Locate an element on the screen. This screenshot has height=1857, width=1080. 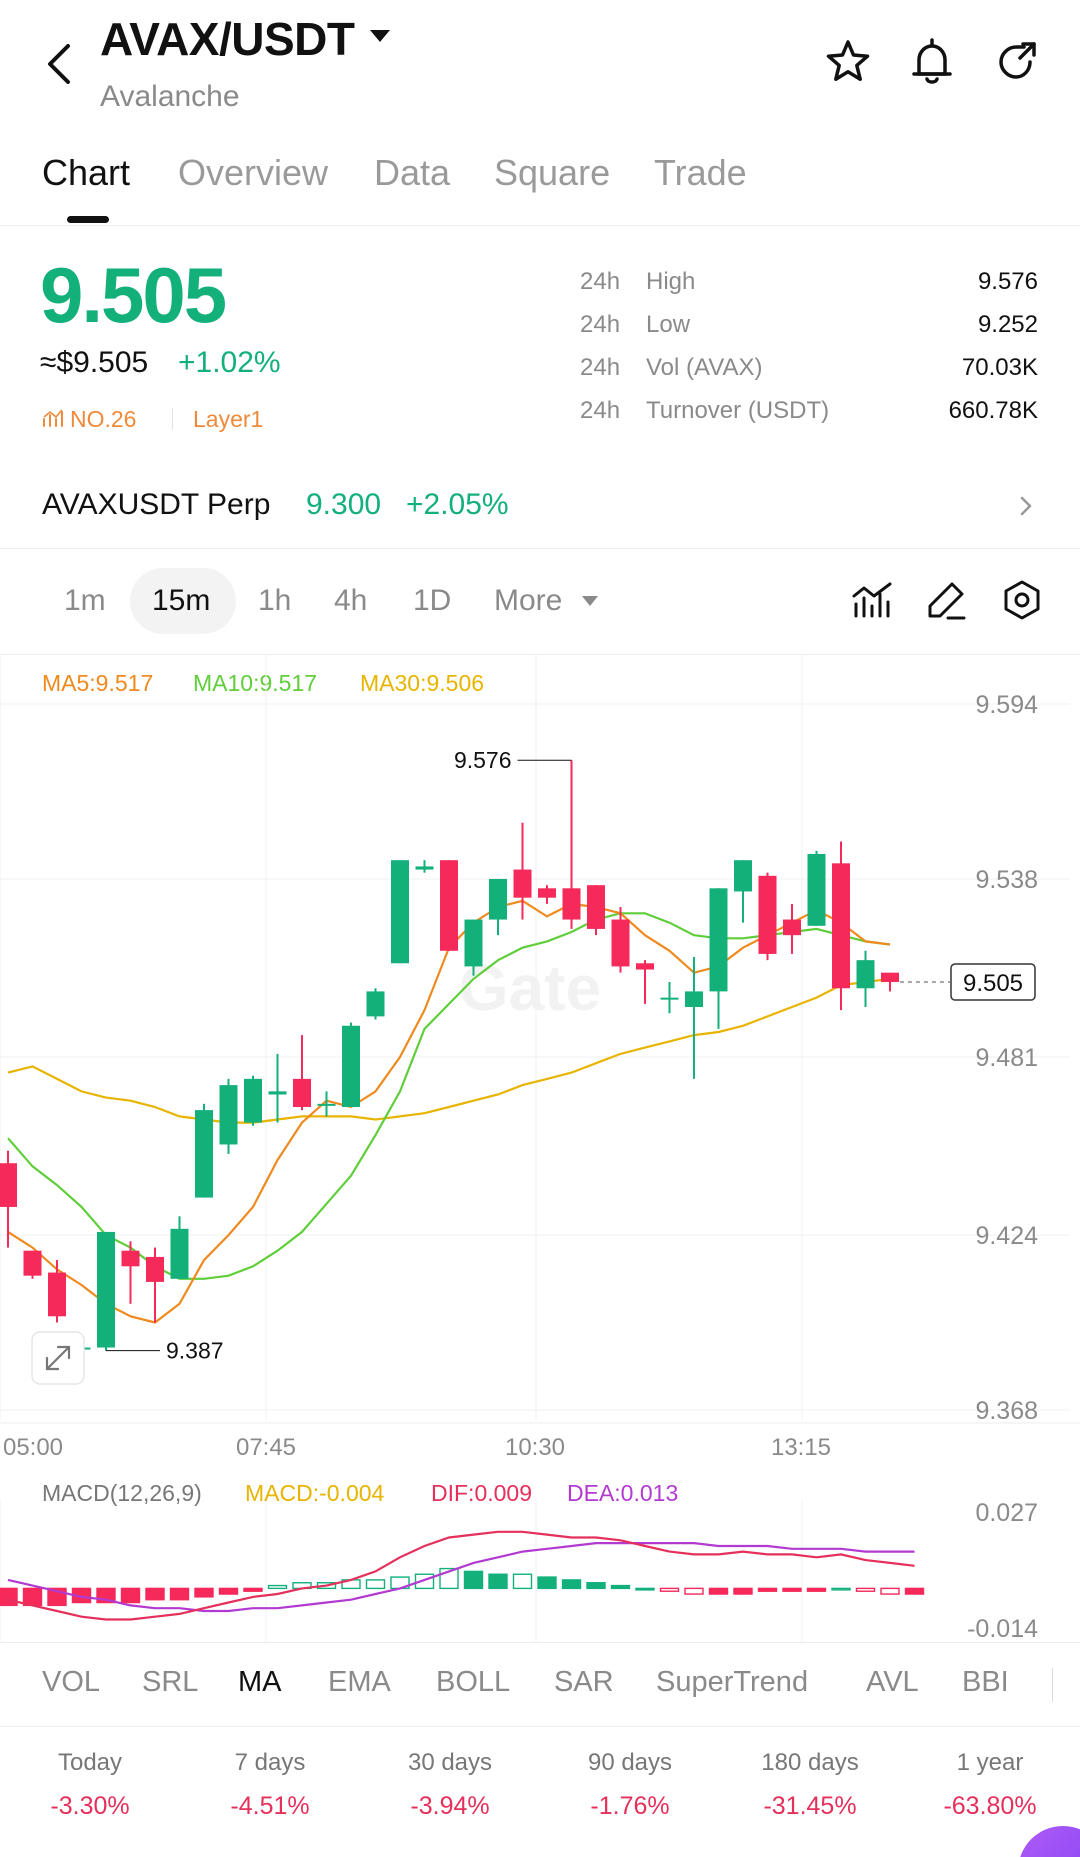
indicator-srl: SRL is located at coordinates (170, 1682).